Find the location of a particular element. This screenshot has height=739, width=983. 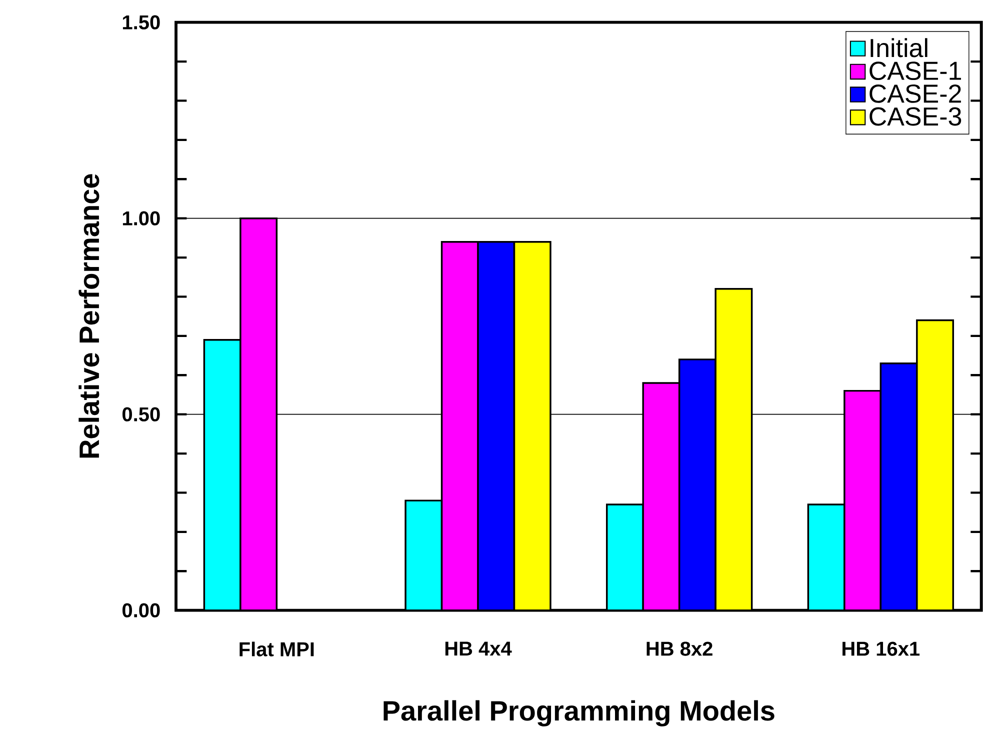

y-axis-title: Relative Performance is located at coordinates (89, 316).